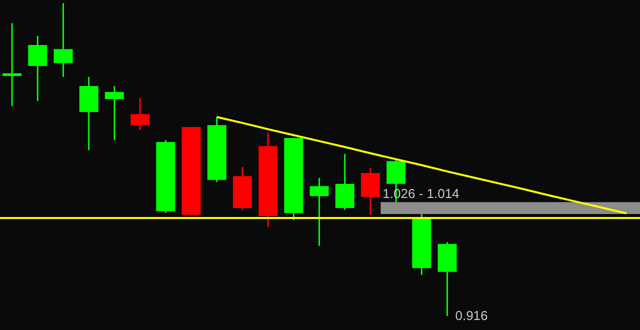 This screenshot has height=330, width=640. Describe the element at coordinates (471, 315) in the screenshot. I see `annotation: 0.916` at that location.